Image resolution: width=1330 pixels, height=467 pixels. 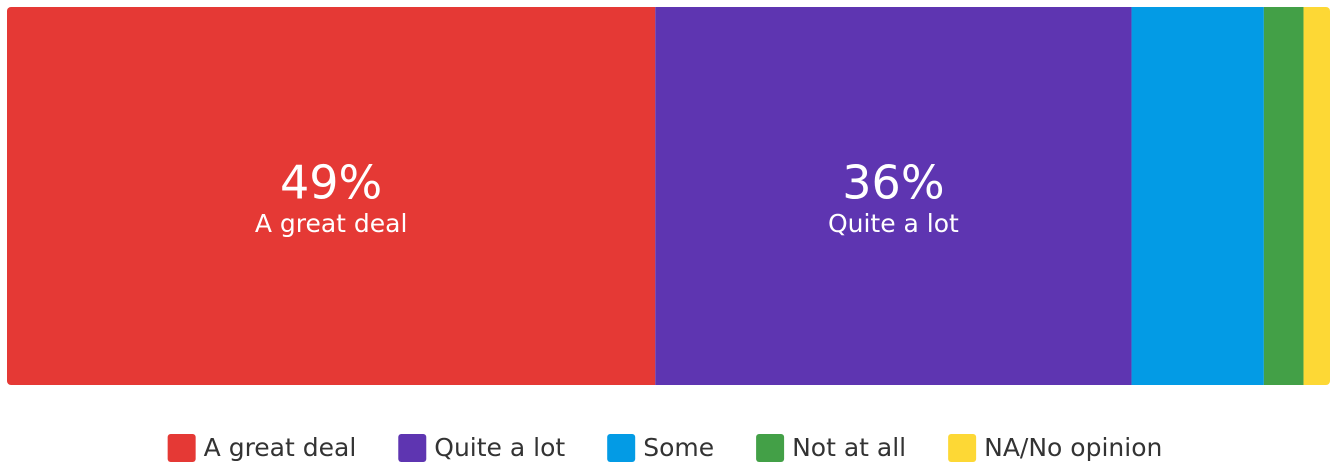 What do you see at coordinates (849, 447) in the screenshot?
I see `legend-label: Not at all` at bounding box center [849, 447].